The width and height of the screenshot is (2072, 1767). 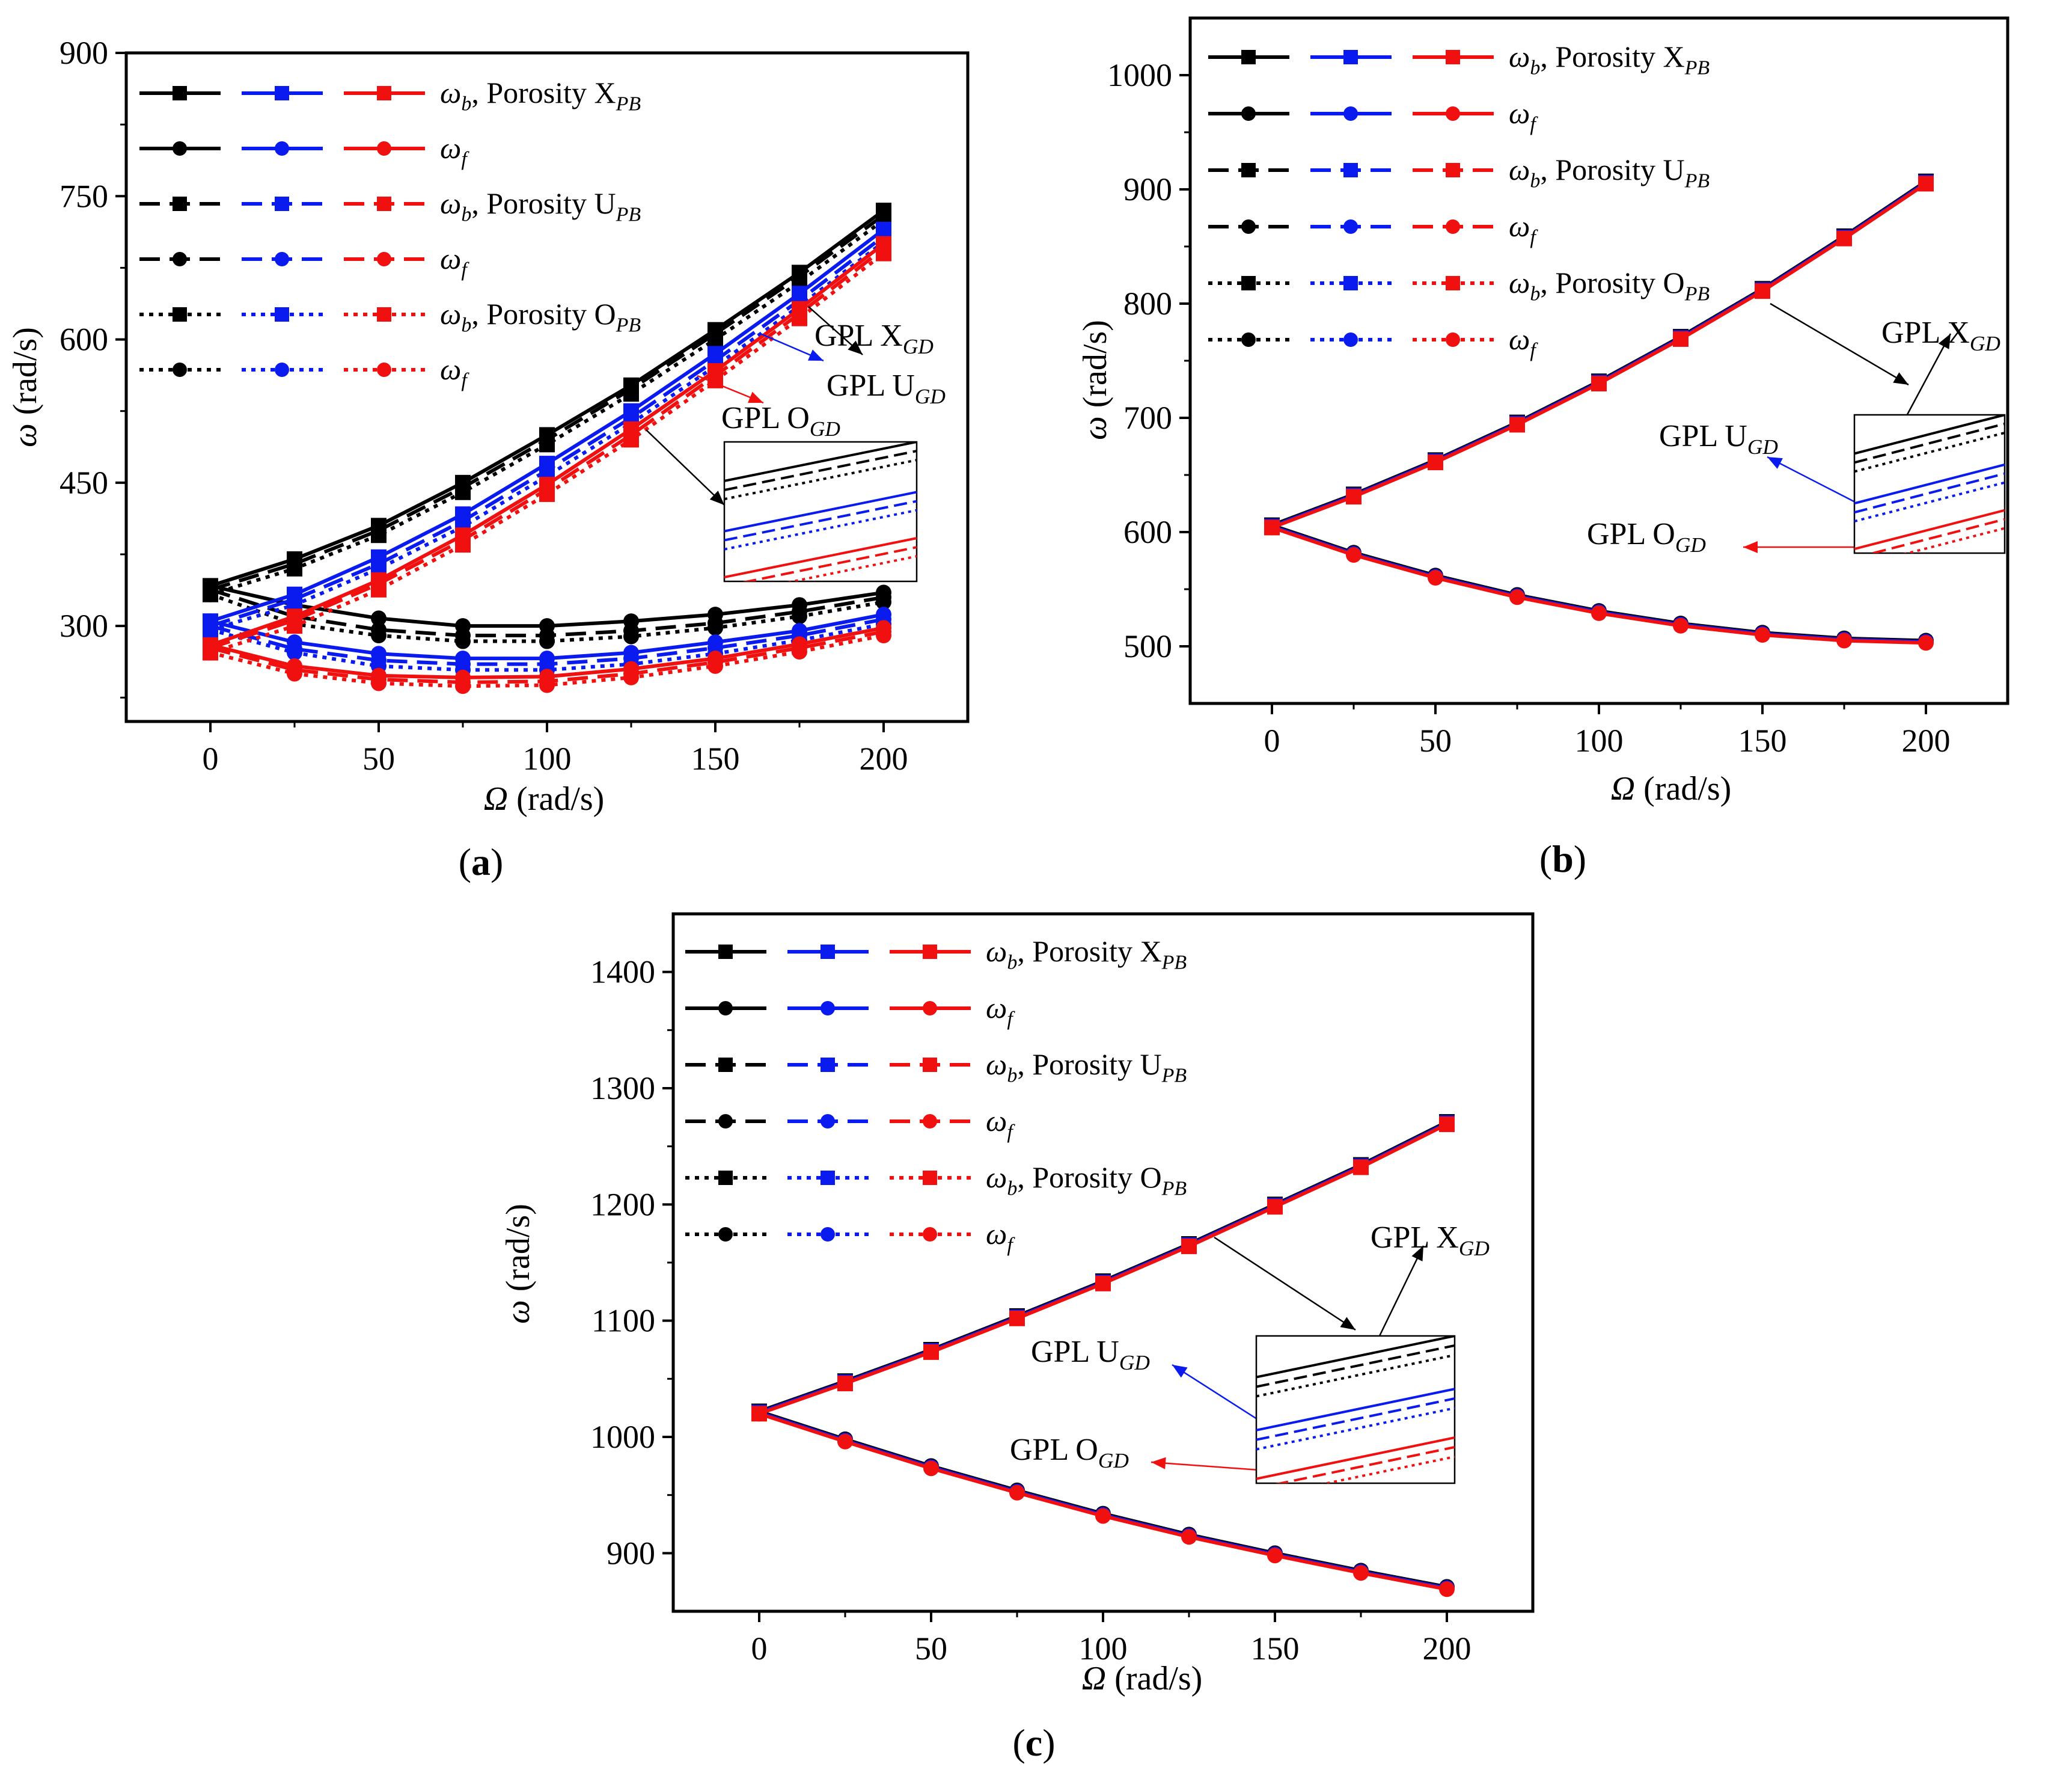 I want to click on legend-entry-text: ωb, Porosity XPB, so click(x=1086, y=954).